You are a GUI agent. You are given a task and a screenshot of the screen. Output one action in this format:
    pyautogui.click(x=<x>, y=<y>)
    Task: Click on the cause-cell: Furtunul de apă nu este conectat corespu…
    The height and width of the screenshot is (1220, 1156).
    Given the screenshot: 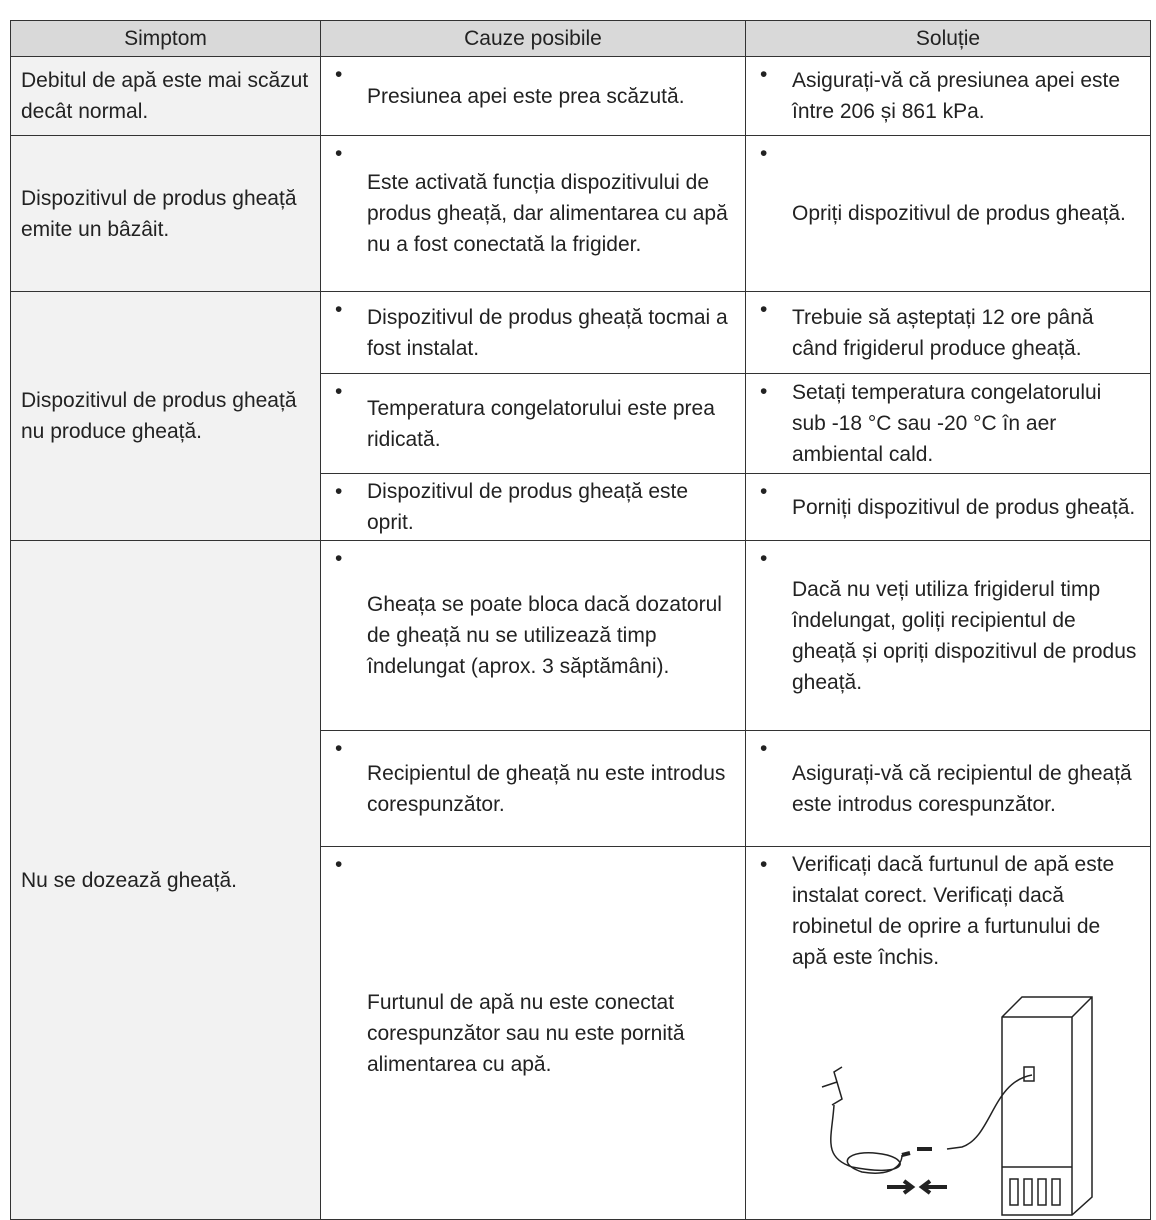 What is the action you would take?
    pyautogui.click(x=533, y=1033)
    